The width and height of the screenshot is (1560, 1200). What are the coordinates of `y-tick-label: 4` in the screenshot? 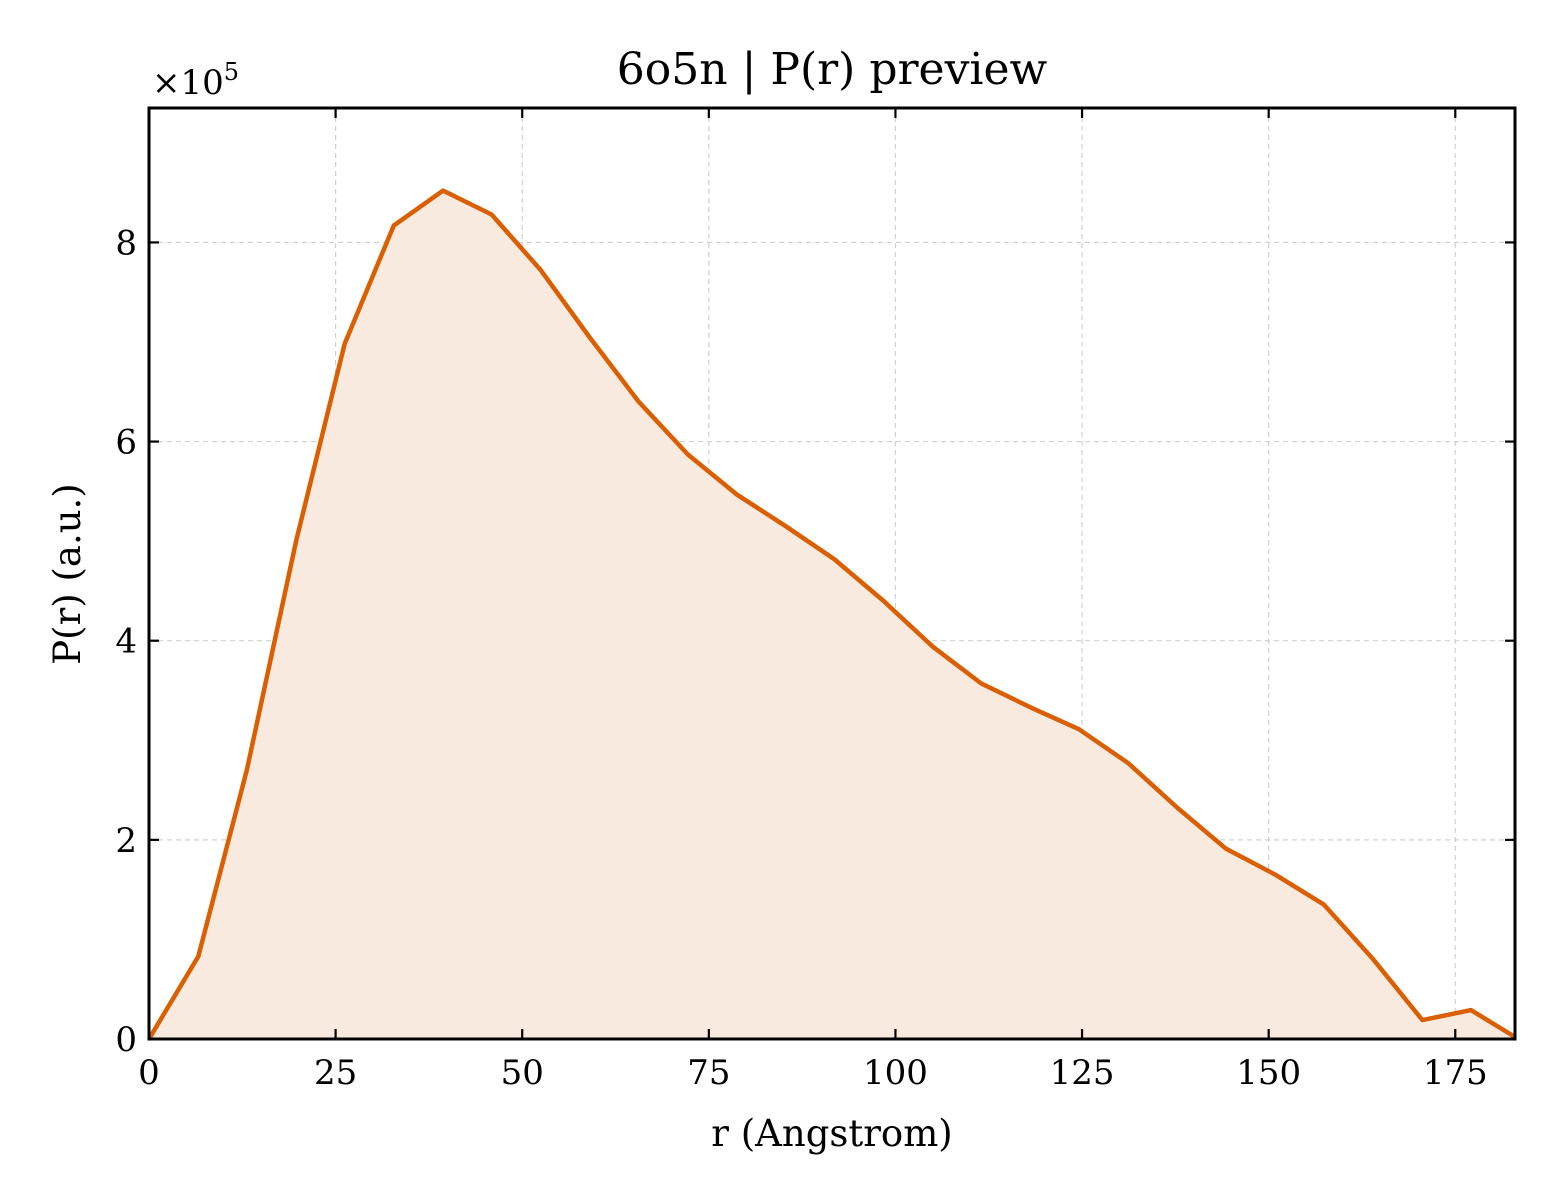 It's located at (126, 642).